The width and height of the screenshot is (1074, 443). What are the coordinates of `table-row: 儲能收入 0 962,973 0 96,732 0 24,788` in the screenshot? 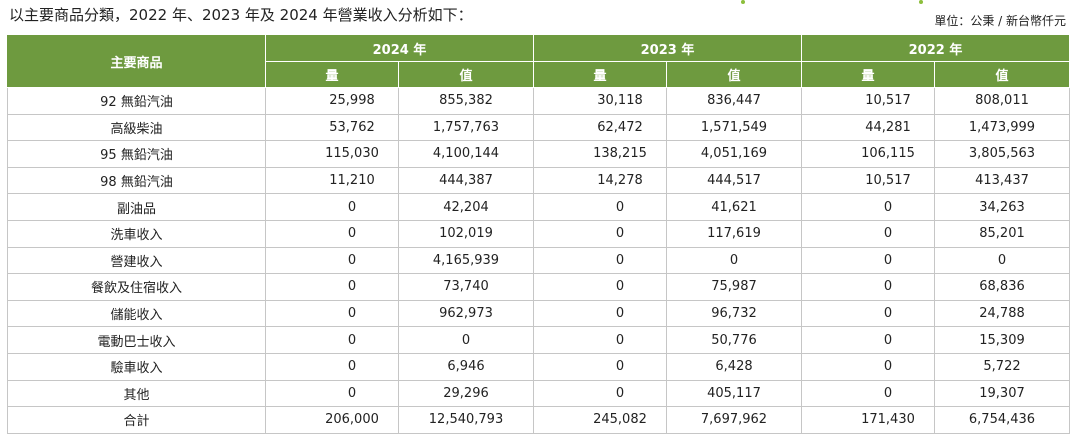 It's located at (538, 313).